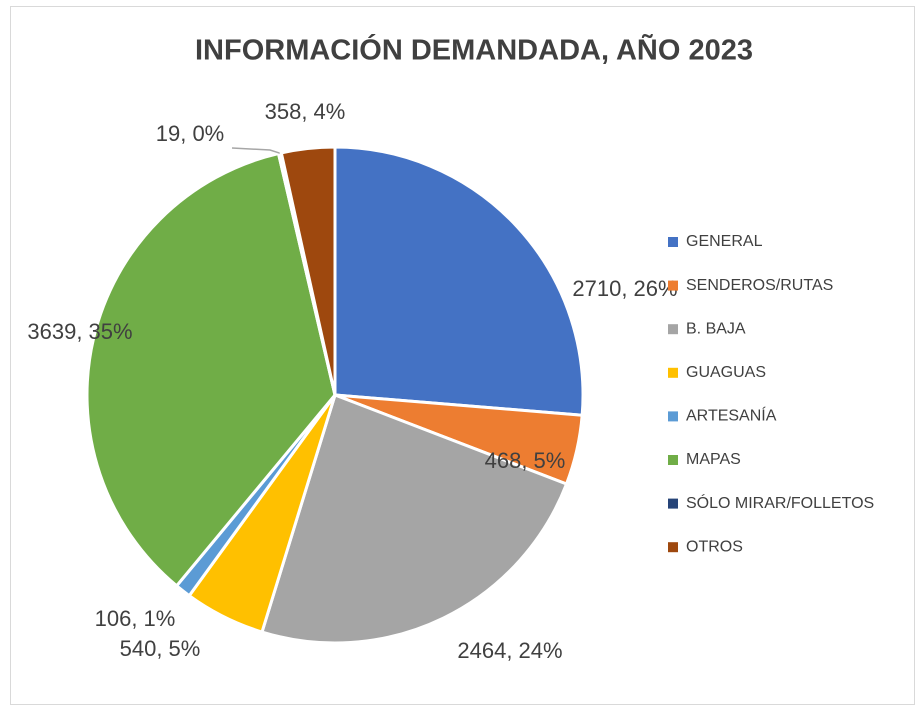 This screenshot has width=916, height=711. Describe the element at coordinates (525, 460) in the screenshot. I see `data-label: 468, 5%` at that location.